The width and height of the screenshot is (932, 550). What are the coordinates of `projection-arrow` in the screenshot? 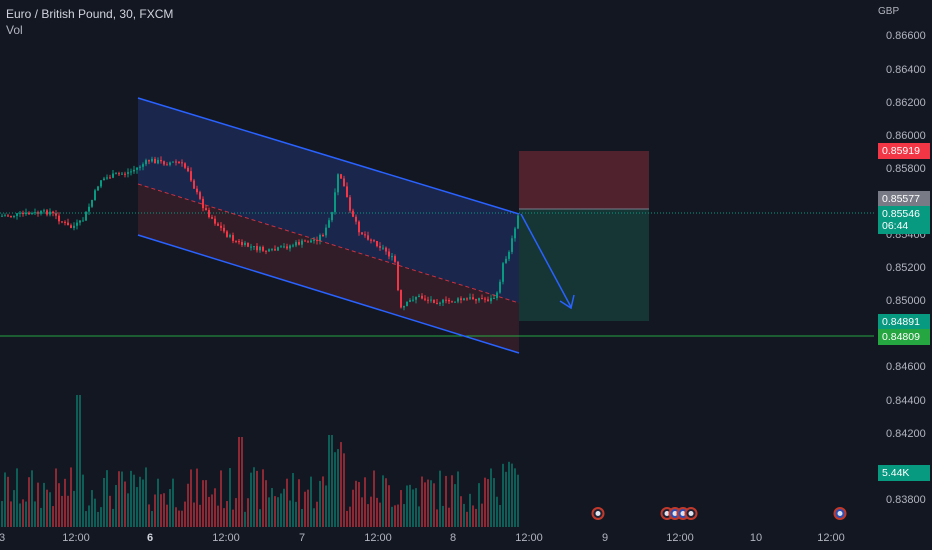 It's located at (546, 260).